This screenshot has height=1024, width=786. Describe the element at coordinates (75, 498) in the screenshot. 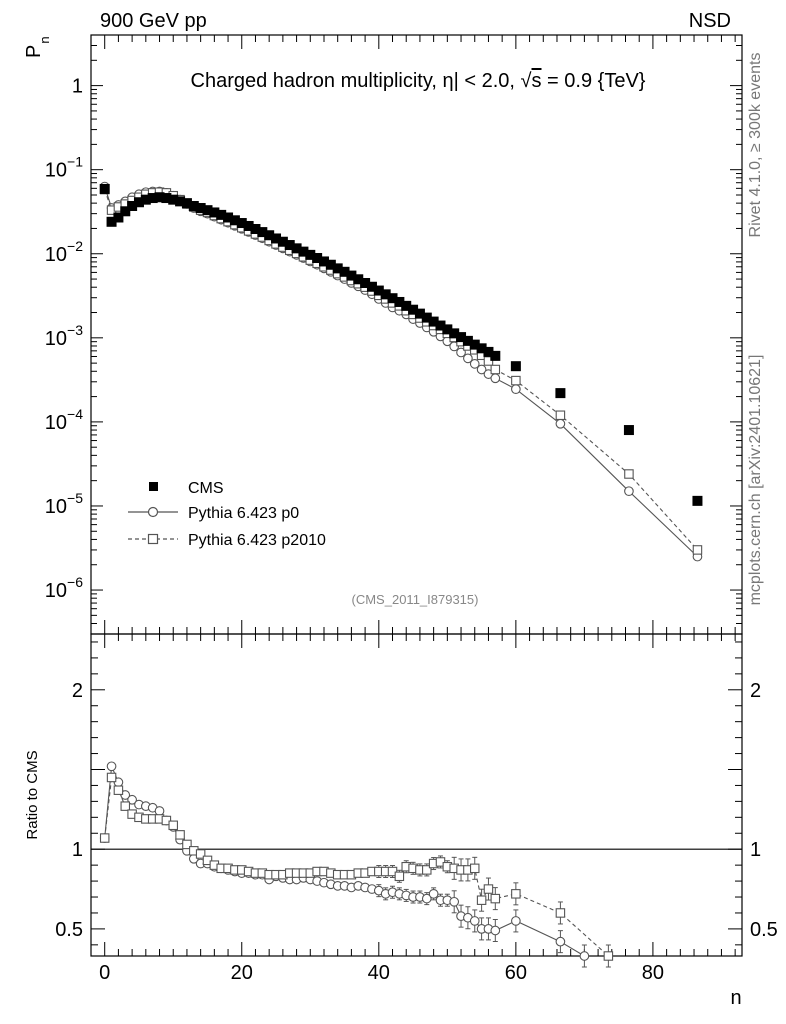

I see `tick-exponent: −5` at that location.